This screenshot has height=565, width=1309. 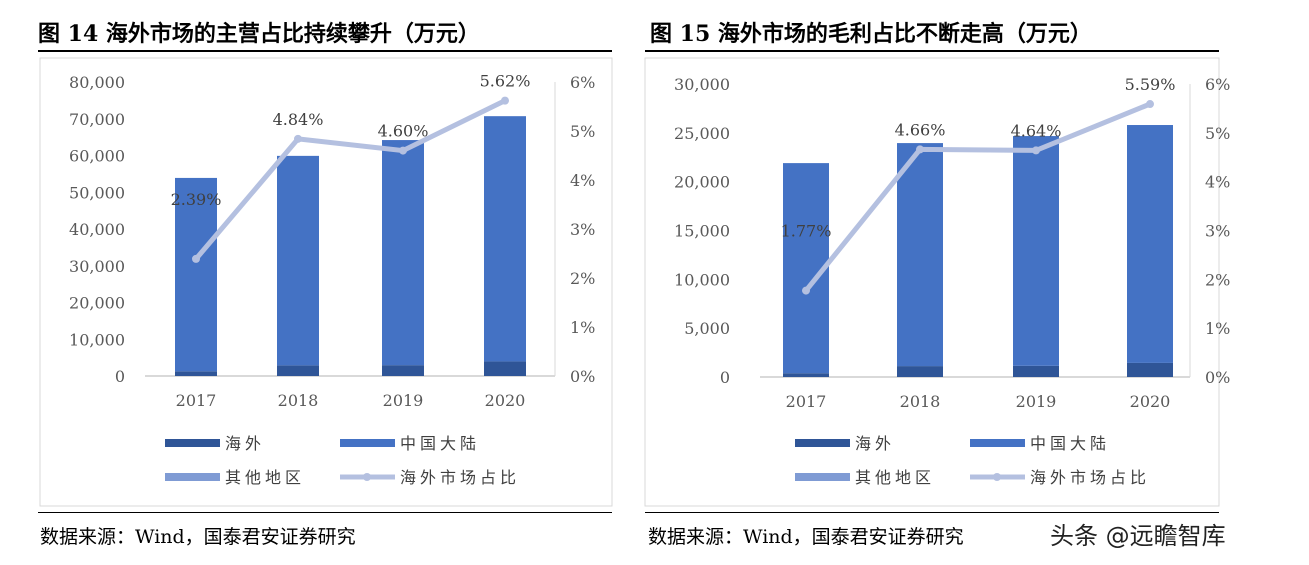 What do you see at coordinates (702, 182) in the screenshot?
I see `chart2-ytick: 20,000` at bounding box center [702, 182].